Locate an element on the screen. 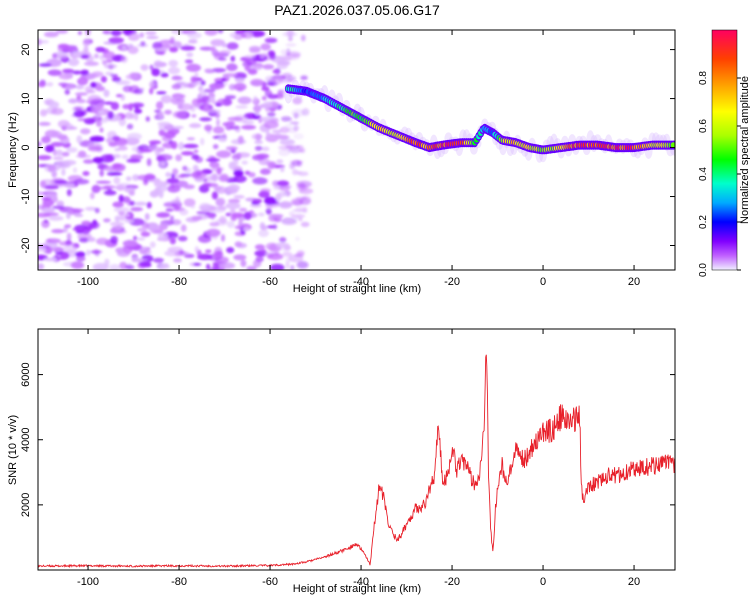 This screenshot has height=600, width=750. y-tick-label: -20 is located at coordinates (26, 246).